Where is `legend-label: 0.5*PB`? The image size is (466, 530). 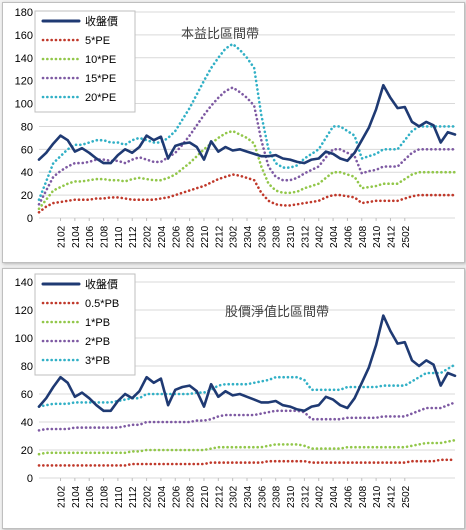 legend-label: 0.5*PB is located at coordinates (102, 304).